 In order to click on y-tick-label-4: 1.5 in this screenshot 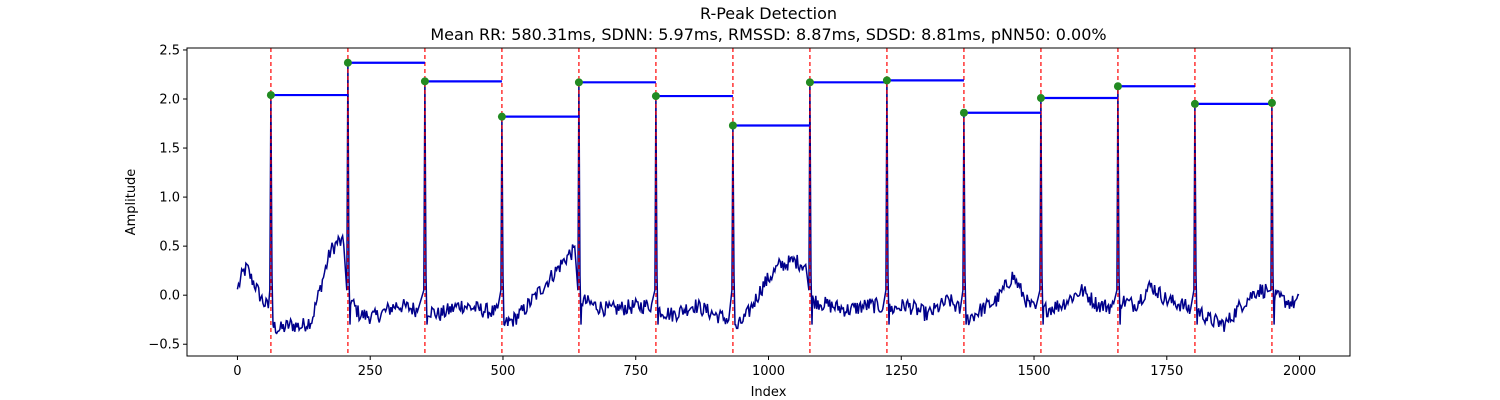, I will do `click(169, 149)`.